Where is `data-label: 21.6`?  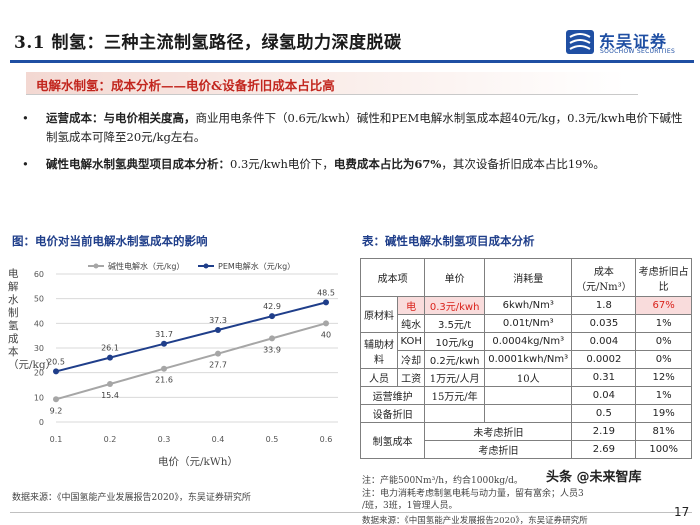
data-label: 21.6 is located at coordinates (164, 380).